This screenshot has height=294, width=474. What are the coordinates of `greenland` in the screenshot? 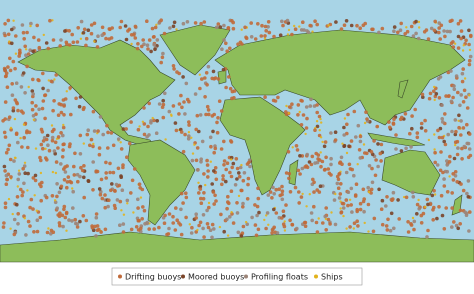 It's located at (195, 50).